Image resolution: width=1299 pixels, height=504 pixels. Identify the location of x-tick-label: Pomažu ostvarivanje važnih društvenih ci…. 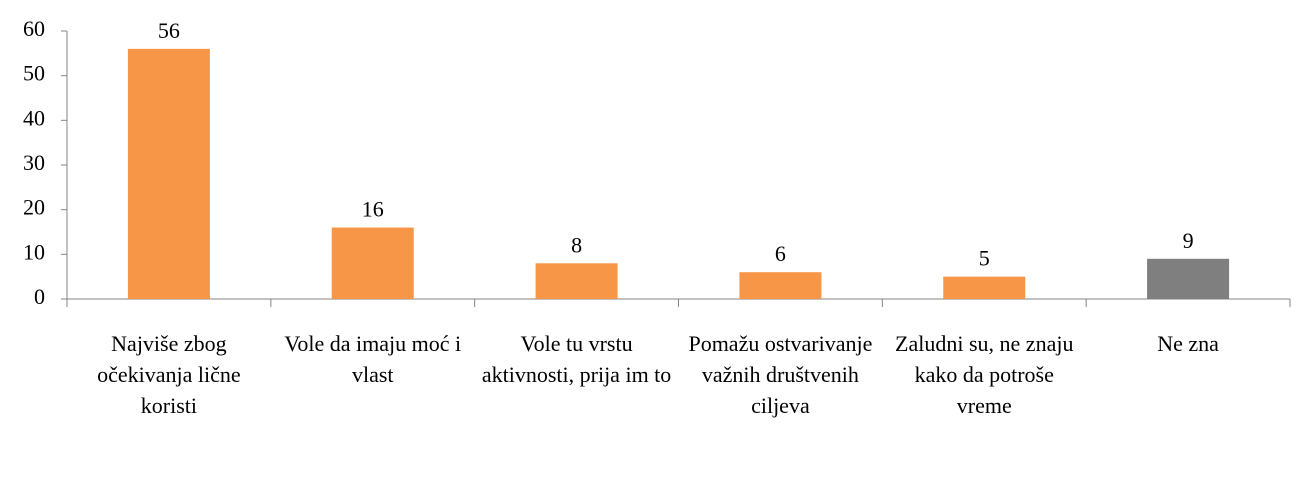
(780, 374).